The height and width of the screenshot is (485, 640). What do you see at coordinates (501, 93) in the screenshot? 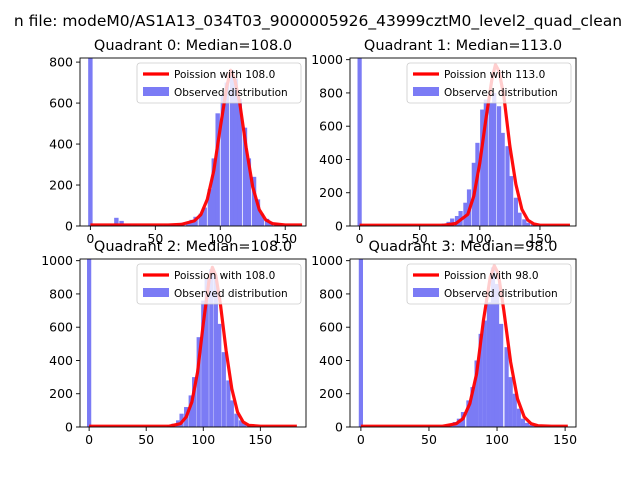
I see `legend-label: Observed distribution` at bounding box center [501, 93].